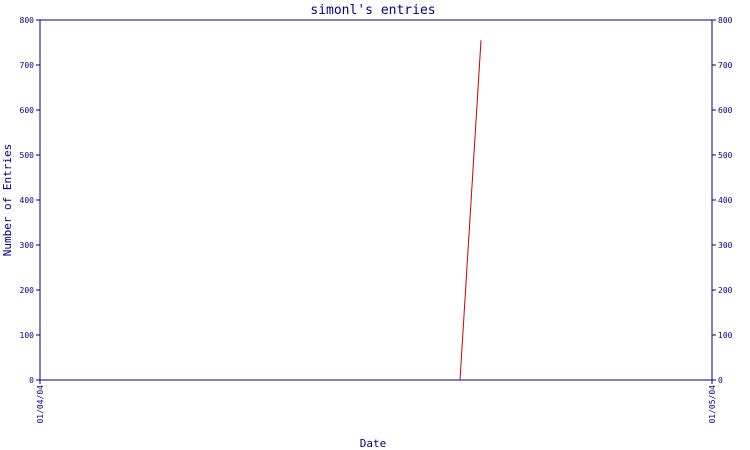 This screenshot has height=450, width=750. Describe the element at coordinates (725, 245) in the screenshot. I see `right-y-tick-label: 300` at that location.